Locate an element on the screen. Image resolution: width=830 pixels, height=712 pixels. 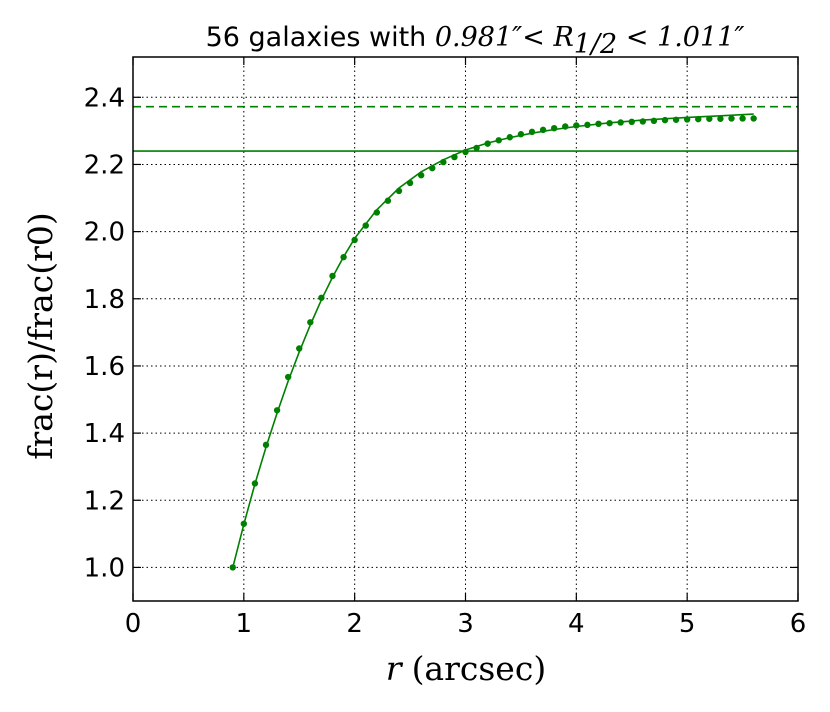
x-tick-label: 5 is located at coordinates (687, 624).